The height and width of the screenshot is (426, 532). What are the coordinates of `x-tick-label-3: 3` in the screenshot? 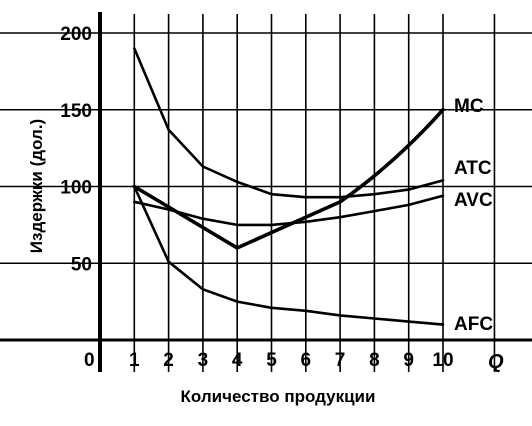 It's located at (203, 360).